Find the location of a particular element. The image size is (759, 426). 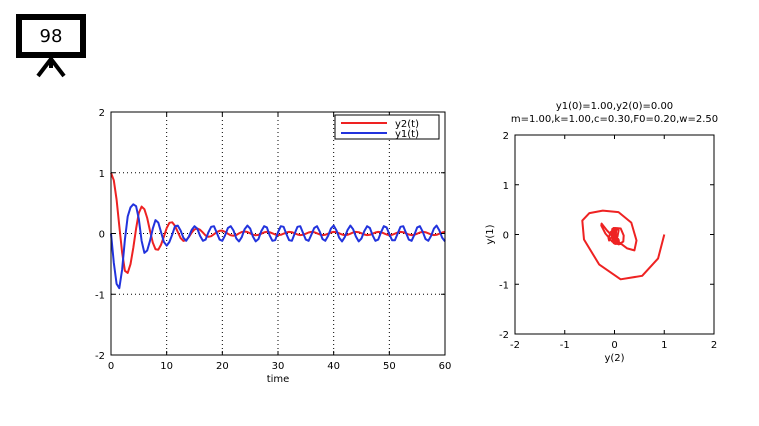

chart-subtitle: m=1.00,k=1.00,c=0.30,F0=0.20,w=2.50 is located at coordinates (614, 119).